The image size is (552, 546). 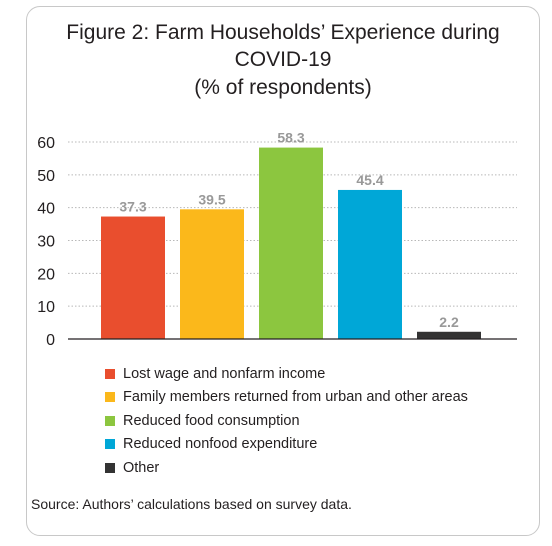 What do you see at coordinates (220, 444) in the screenshot?
I see `legend-label: Reduced nonfood expenditure` at bounding box center [220, 444].